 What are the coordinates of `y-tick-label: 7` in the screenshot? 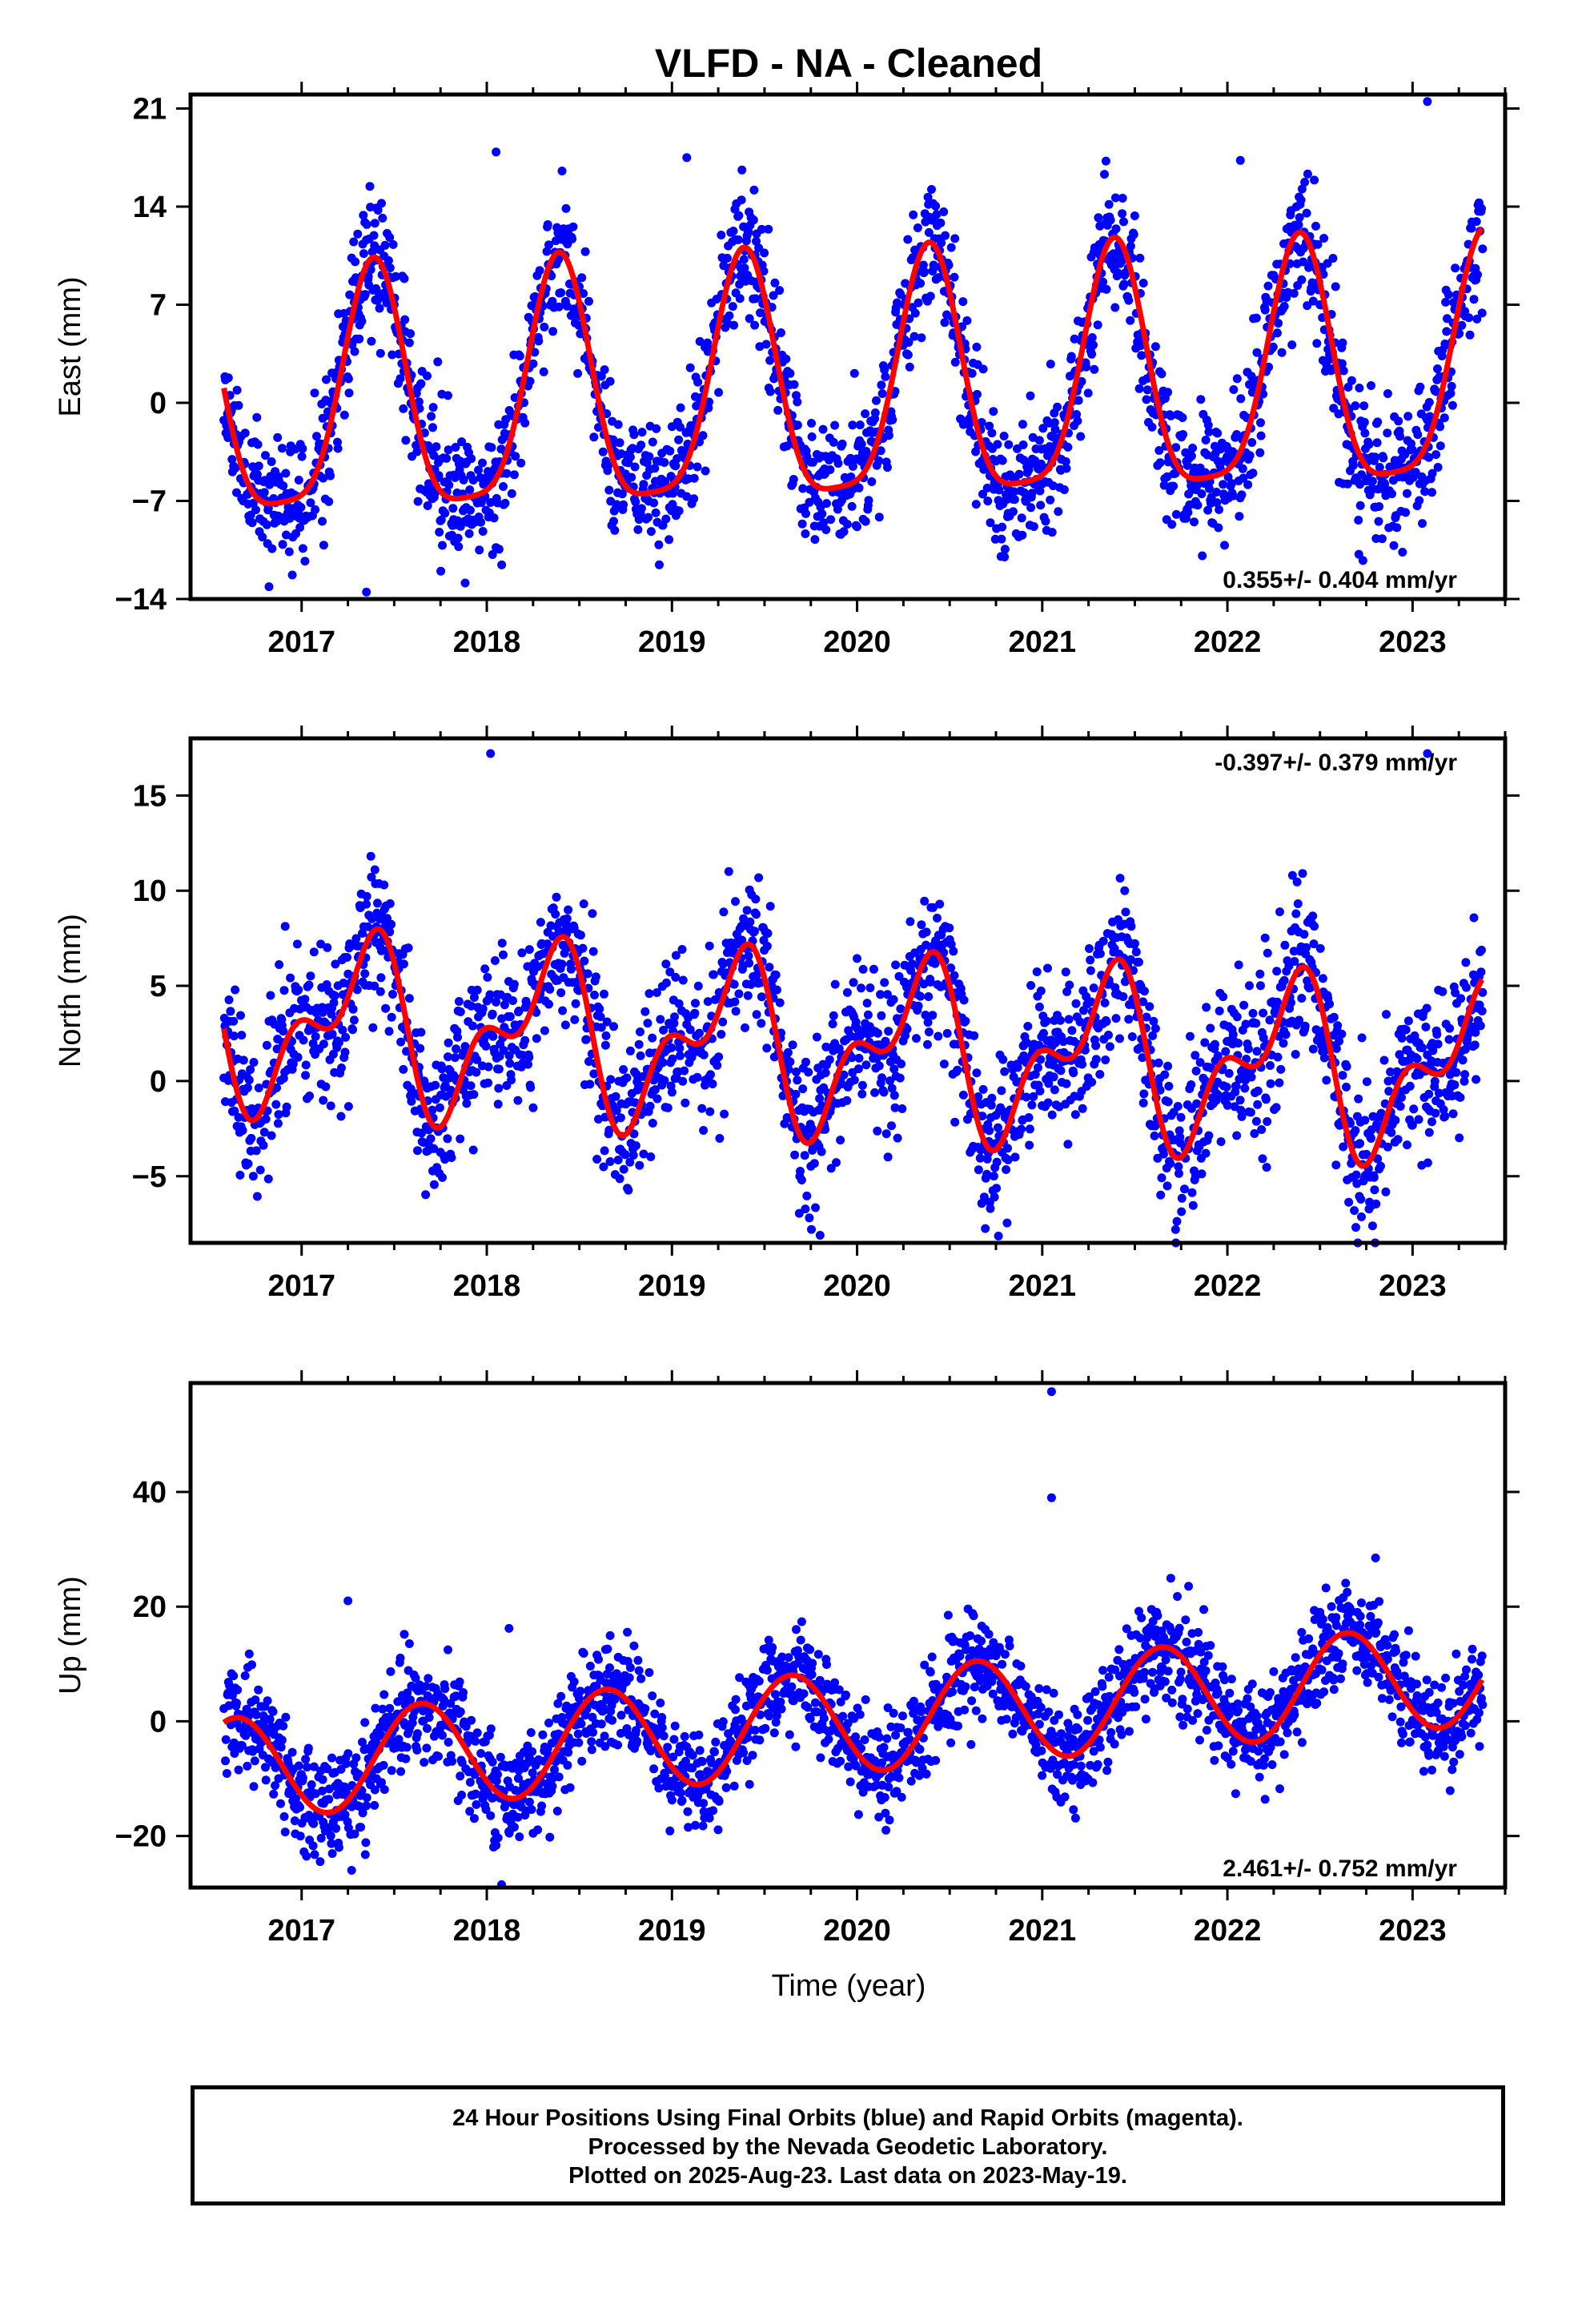 It's located at (158, 306).